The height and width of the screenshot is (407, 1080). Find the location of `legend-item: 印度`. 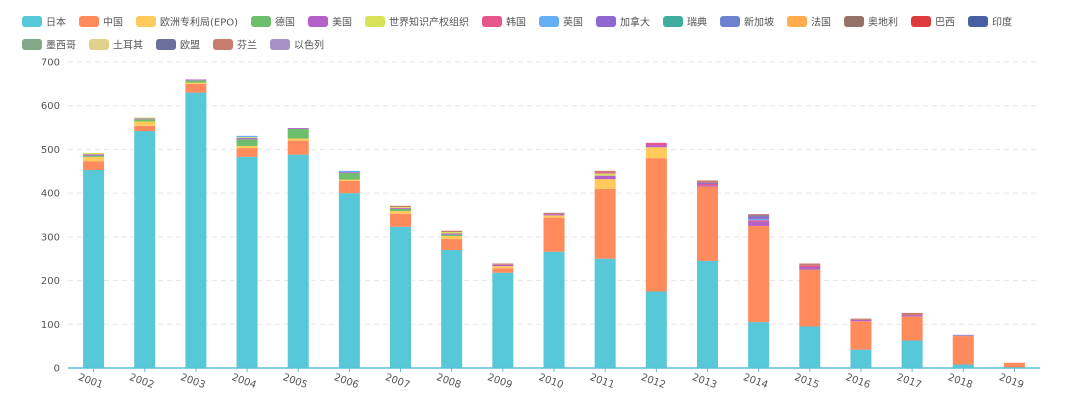

legend-item: 印度 is located at coordinates (990, 22).